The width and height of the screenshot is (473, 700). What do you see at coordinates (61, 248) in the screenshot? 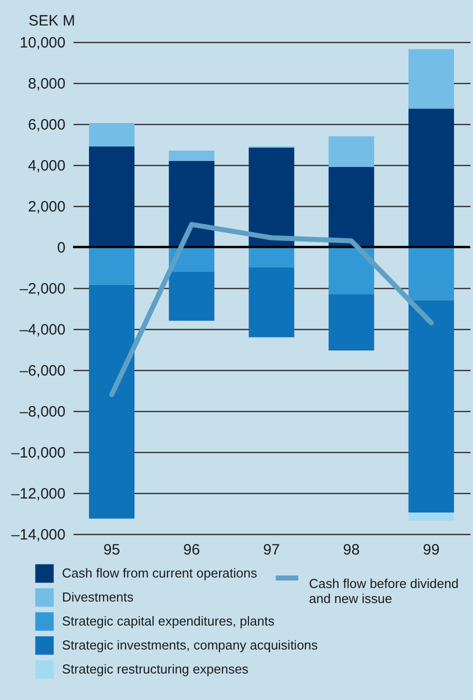
I see `y-tick-label: 0` at bounding box center [61, 248].